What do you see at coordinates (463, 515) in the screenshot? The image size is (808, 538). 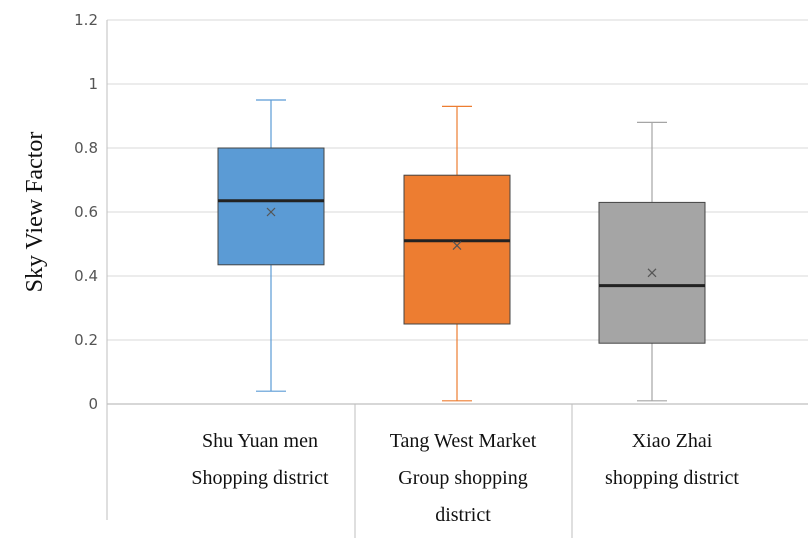 I see `category-label: district` at bounding box center [463, 515].